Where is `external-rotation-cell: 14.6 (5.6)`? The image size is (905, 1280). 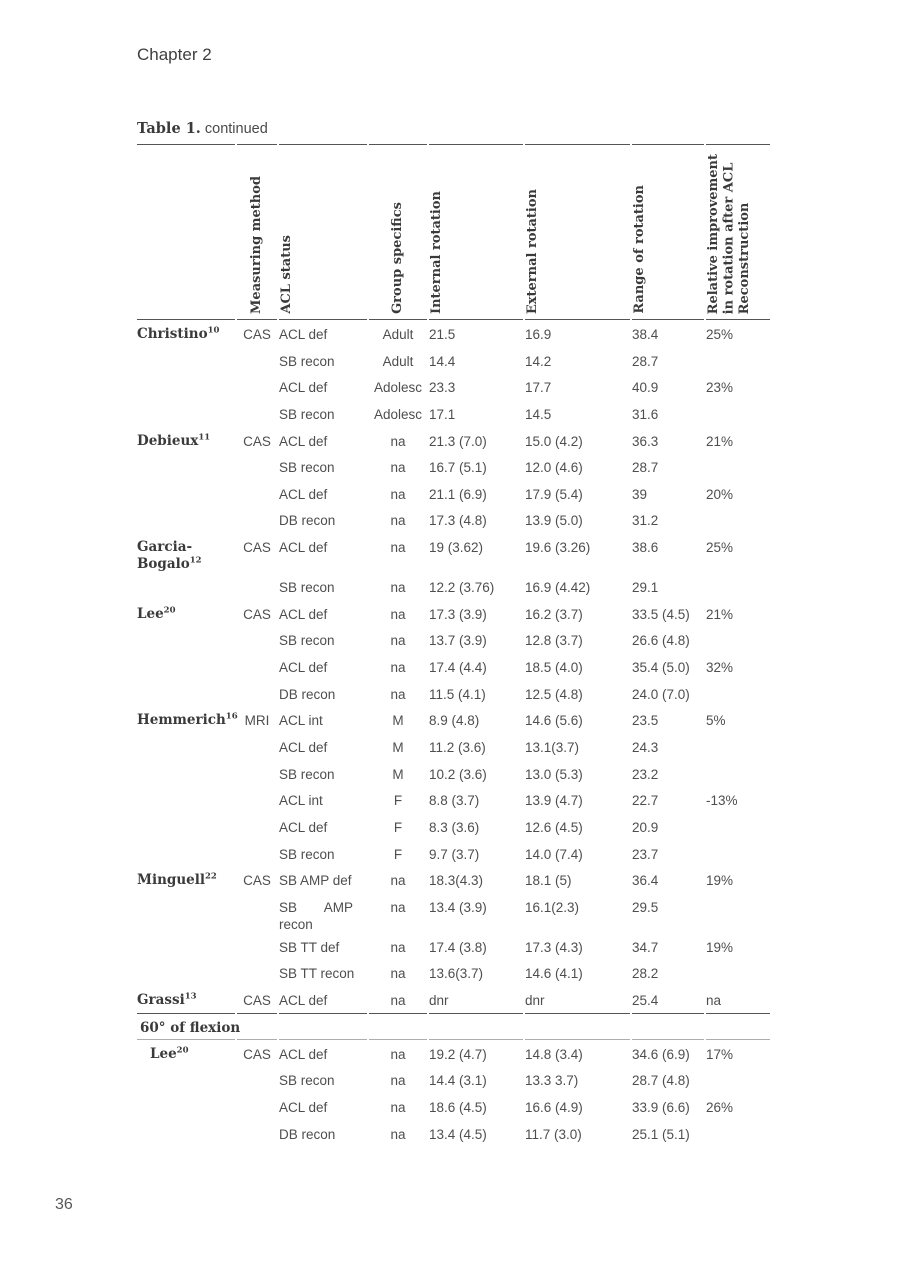
external-rotation-cell: 14.6 (5.6) is located at coordinates (554, 721).